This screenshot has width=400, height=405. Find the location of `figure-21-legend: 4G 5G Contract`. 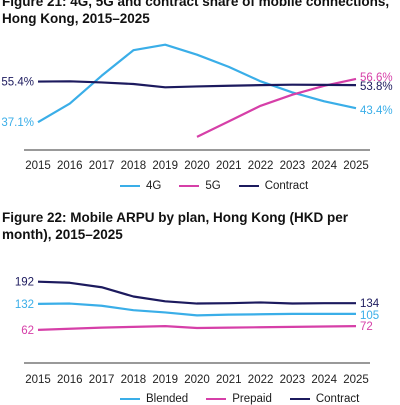

figure-21-legend: 4G 5G Contract is located at coordinates (214, 186).